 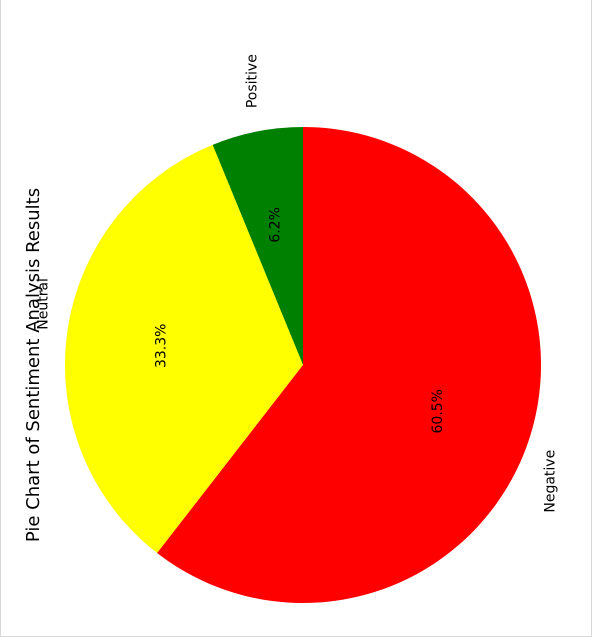 What do you see at coordinates (438, 411) in the screenshot?
I see `pie-value-label-negative: 60.5%` at bounding box center [438, 411].